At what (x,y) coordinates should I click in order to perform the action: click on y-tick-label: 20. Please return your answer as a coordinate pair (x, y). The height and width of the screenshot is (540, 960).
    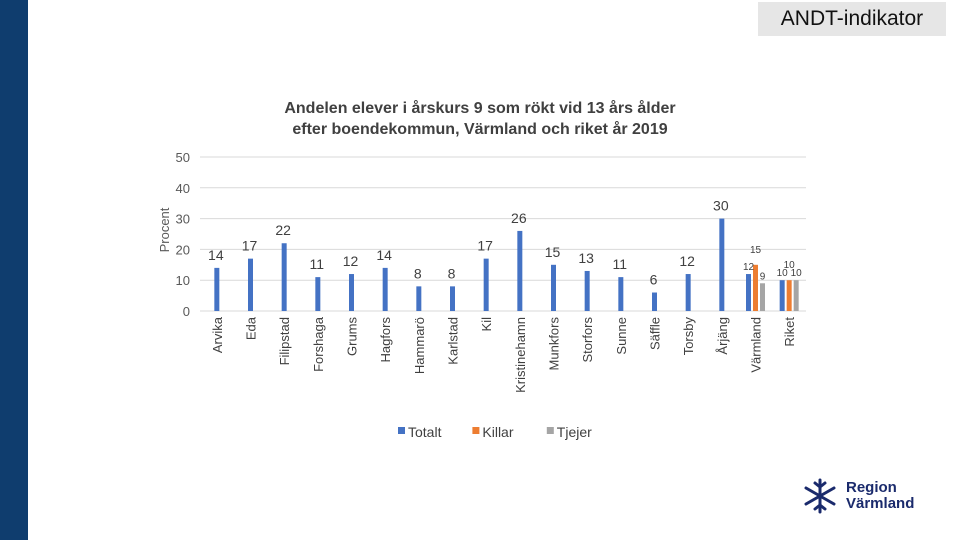
    Looking at the image, I should click on (183, 249).